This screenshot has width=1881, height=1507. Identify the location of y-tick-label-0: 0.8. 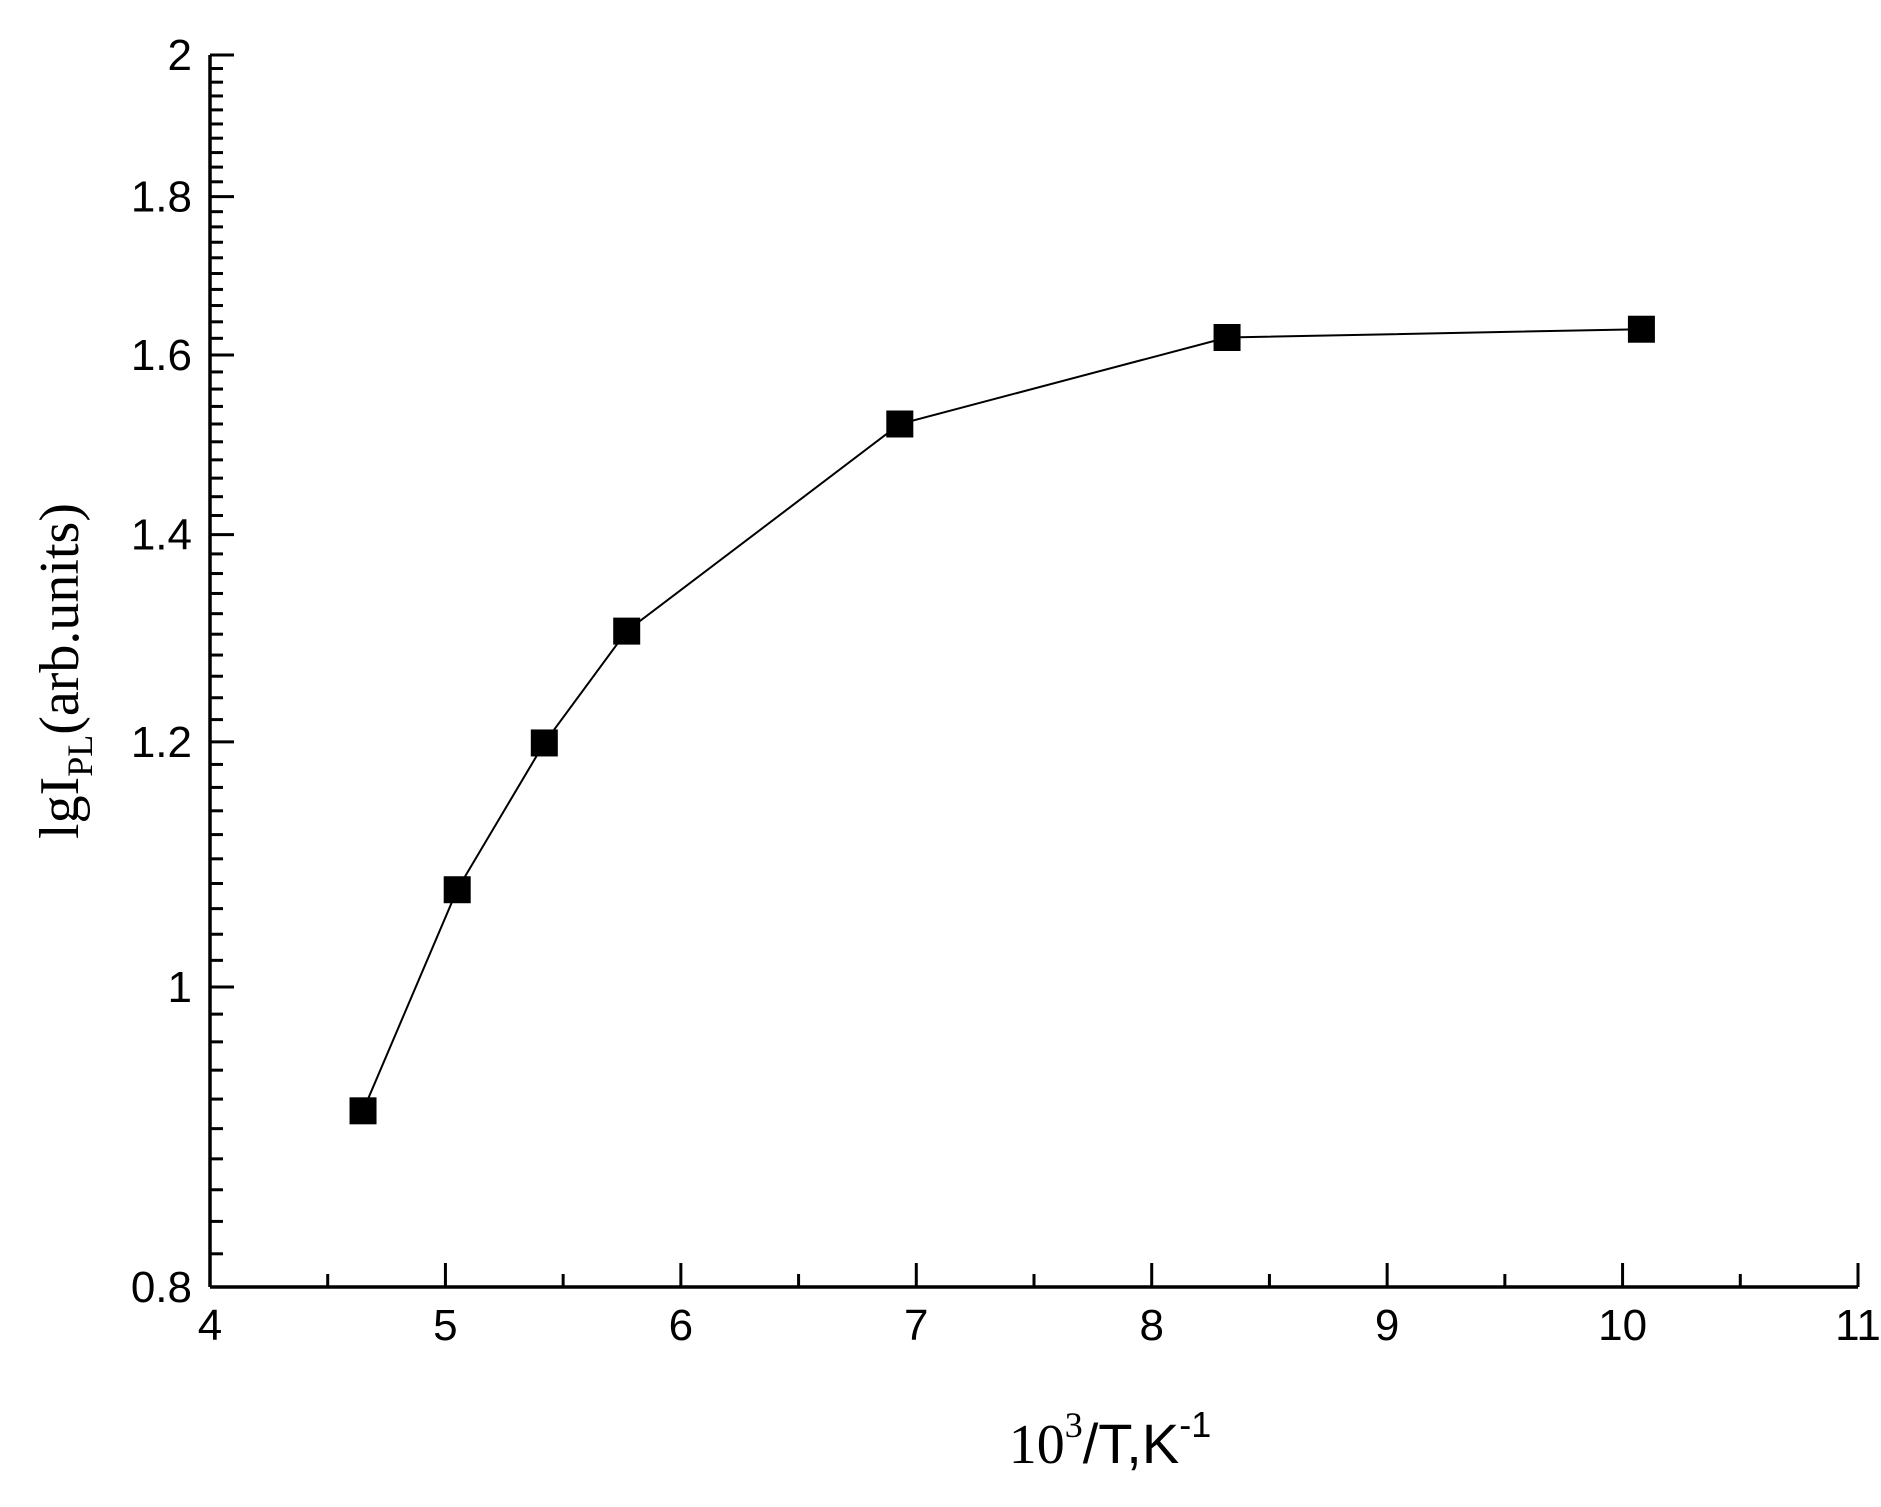
(161, 1287).